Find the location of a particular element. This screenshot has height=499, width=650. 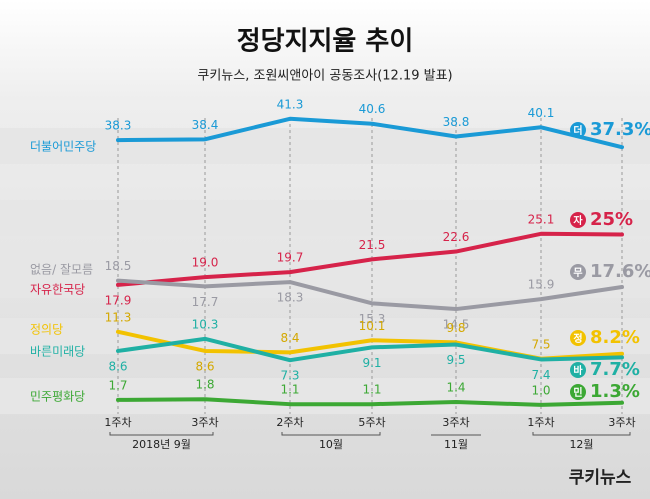

x-tick-label: 5주차 is located at coordinates (371, 422).